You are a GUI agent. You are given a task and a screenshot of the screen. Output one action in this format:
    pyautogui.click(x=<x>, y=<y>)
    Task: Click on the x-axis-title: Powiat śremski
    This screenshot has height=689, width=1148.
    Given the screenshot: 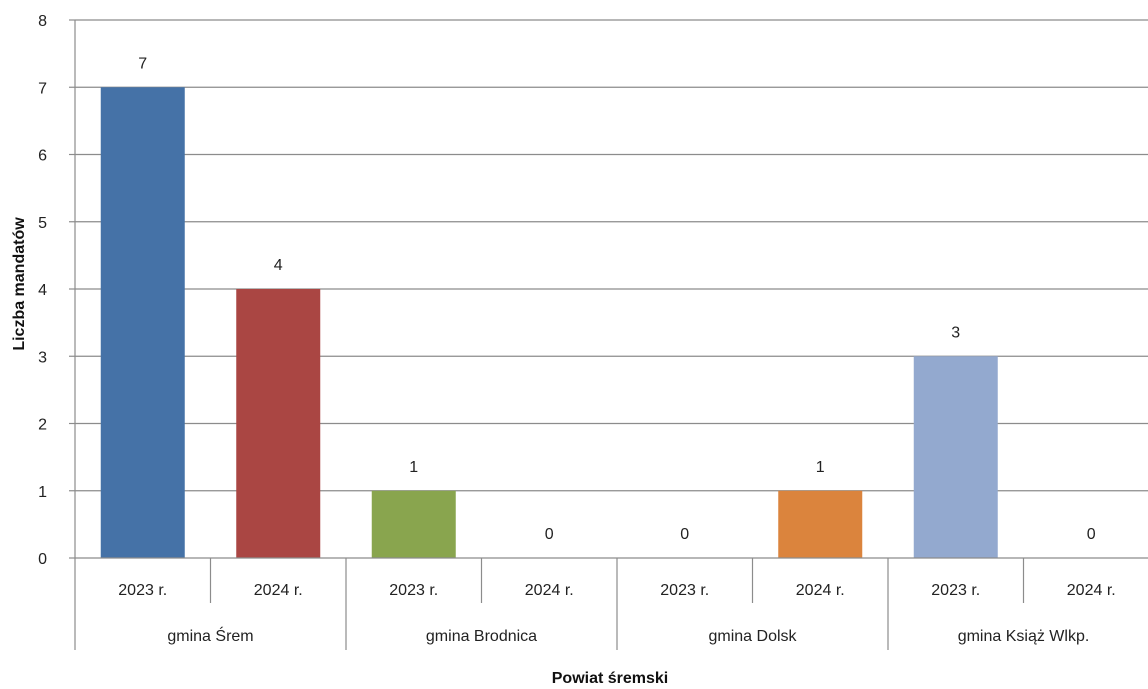 What is the action you would take?
    pyautogui.click(x=610, y=678)
    